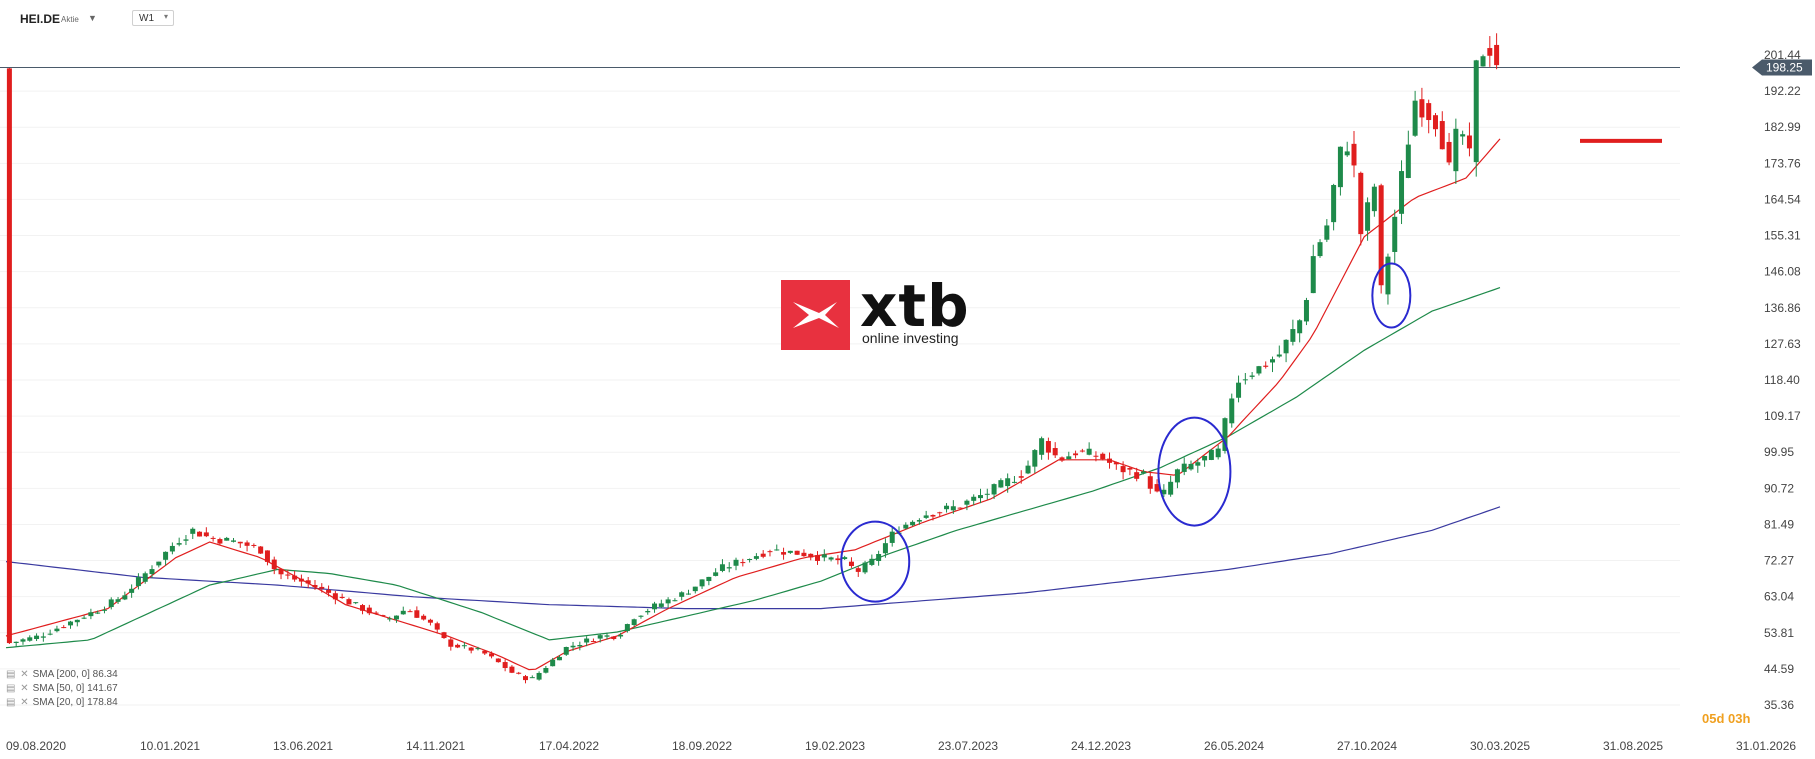 This screenshot has height=759, width=1815. Describe the element at coordinates (968, 746) in the screenshot. I see `x-tick-label: 23.07.2023` at that location.